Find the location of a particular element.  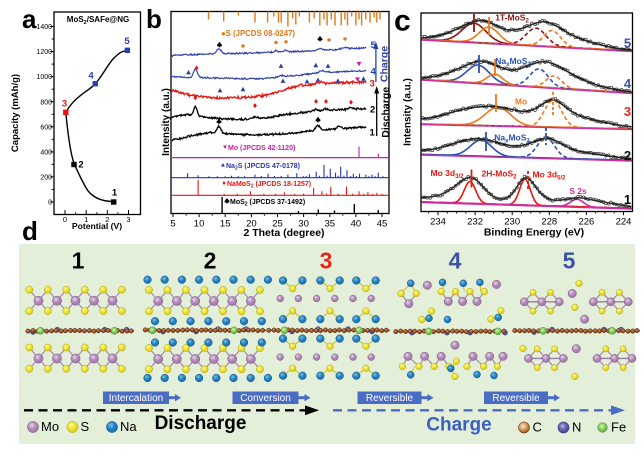

svg-text: 800 is located at coordinates (46, 102).